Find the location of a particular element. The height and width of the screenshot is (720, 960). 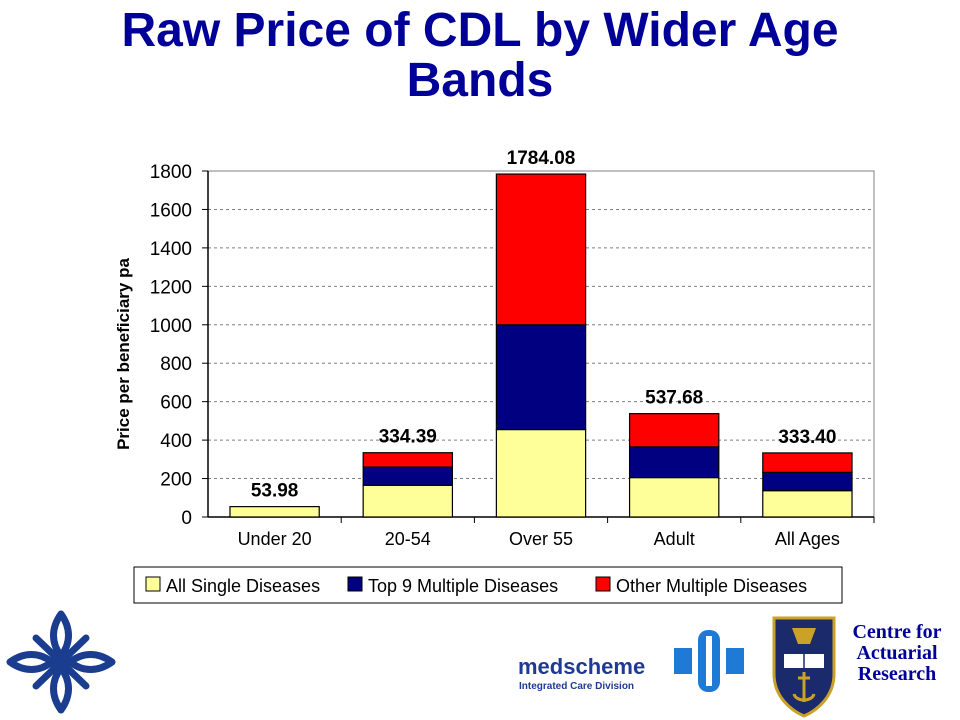

centre-line-1: Centre for is located at coordinates (897, 632).